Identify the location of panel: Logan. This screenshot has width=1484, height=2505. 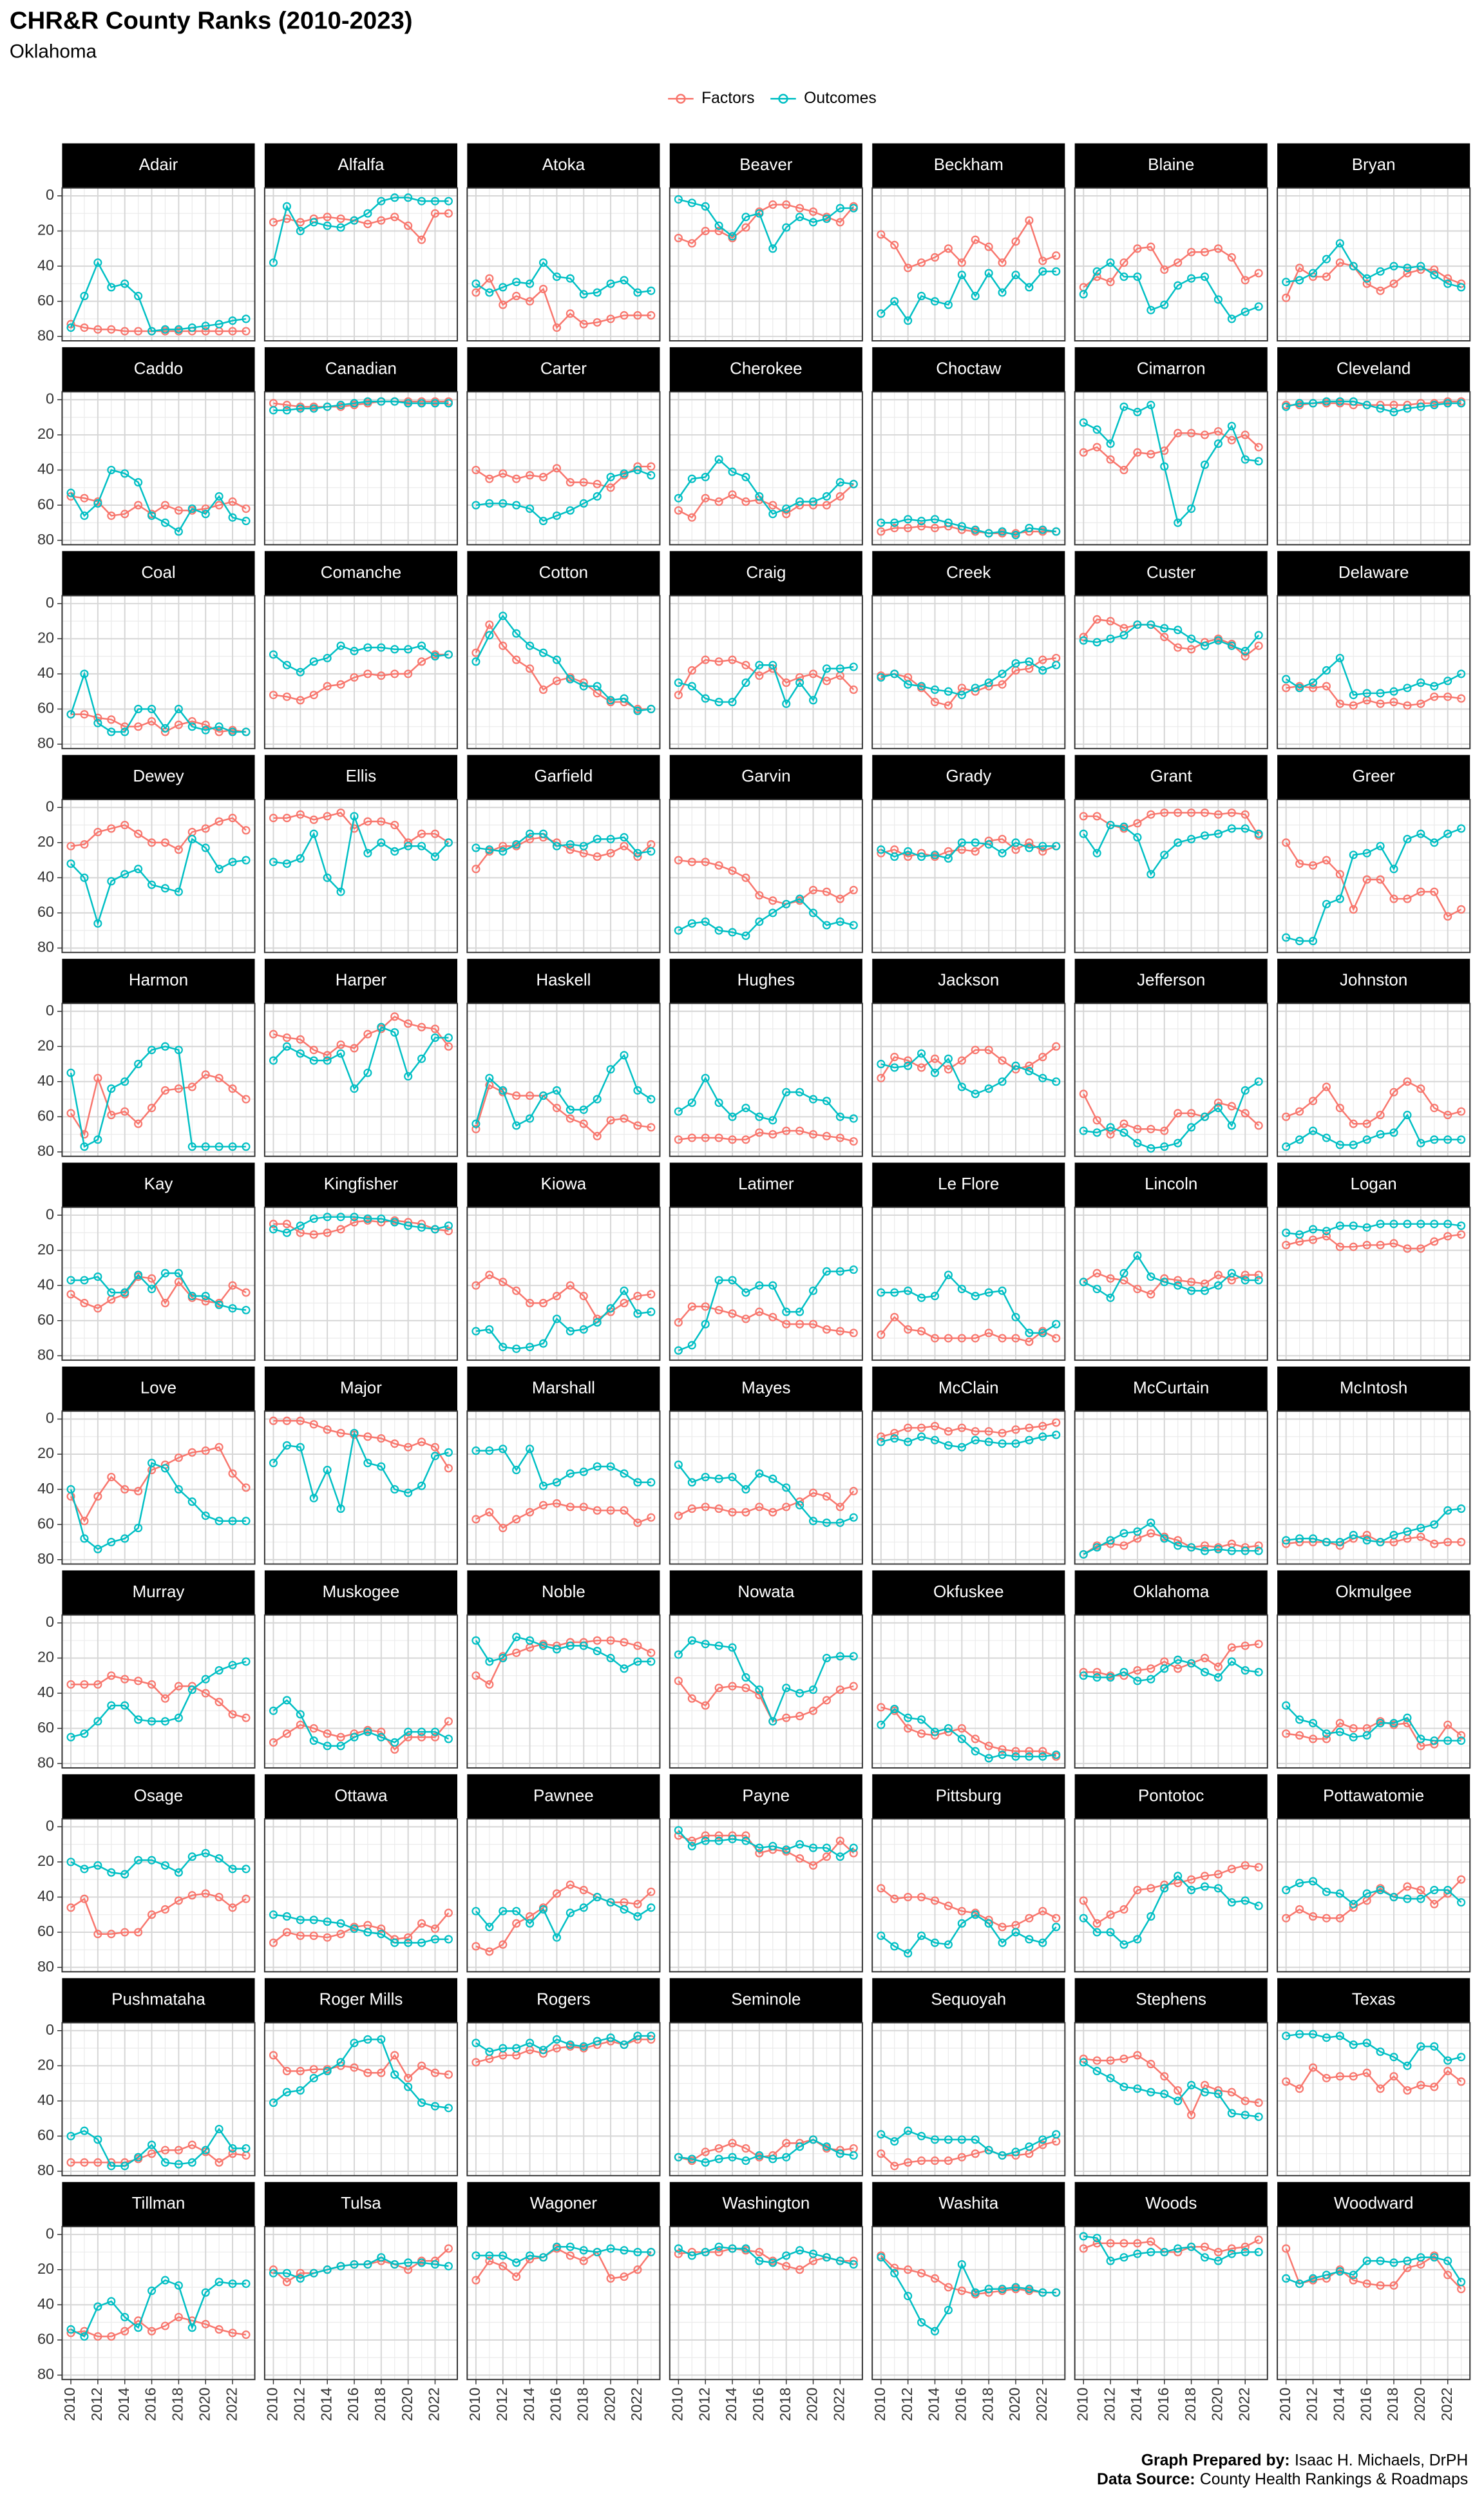
(1374, 1261).